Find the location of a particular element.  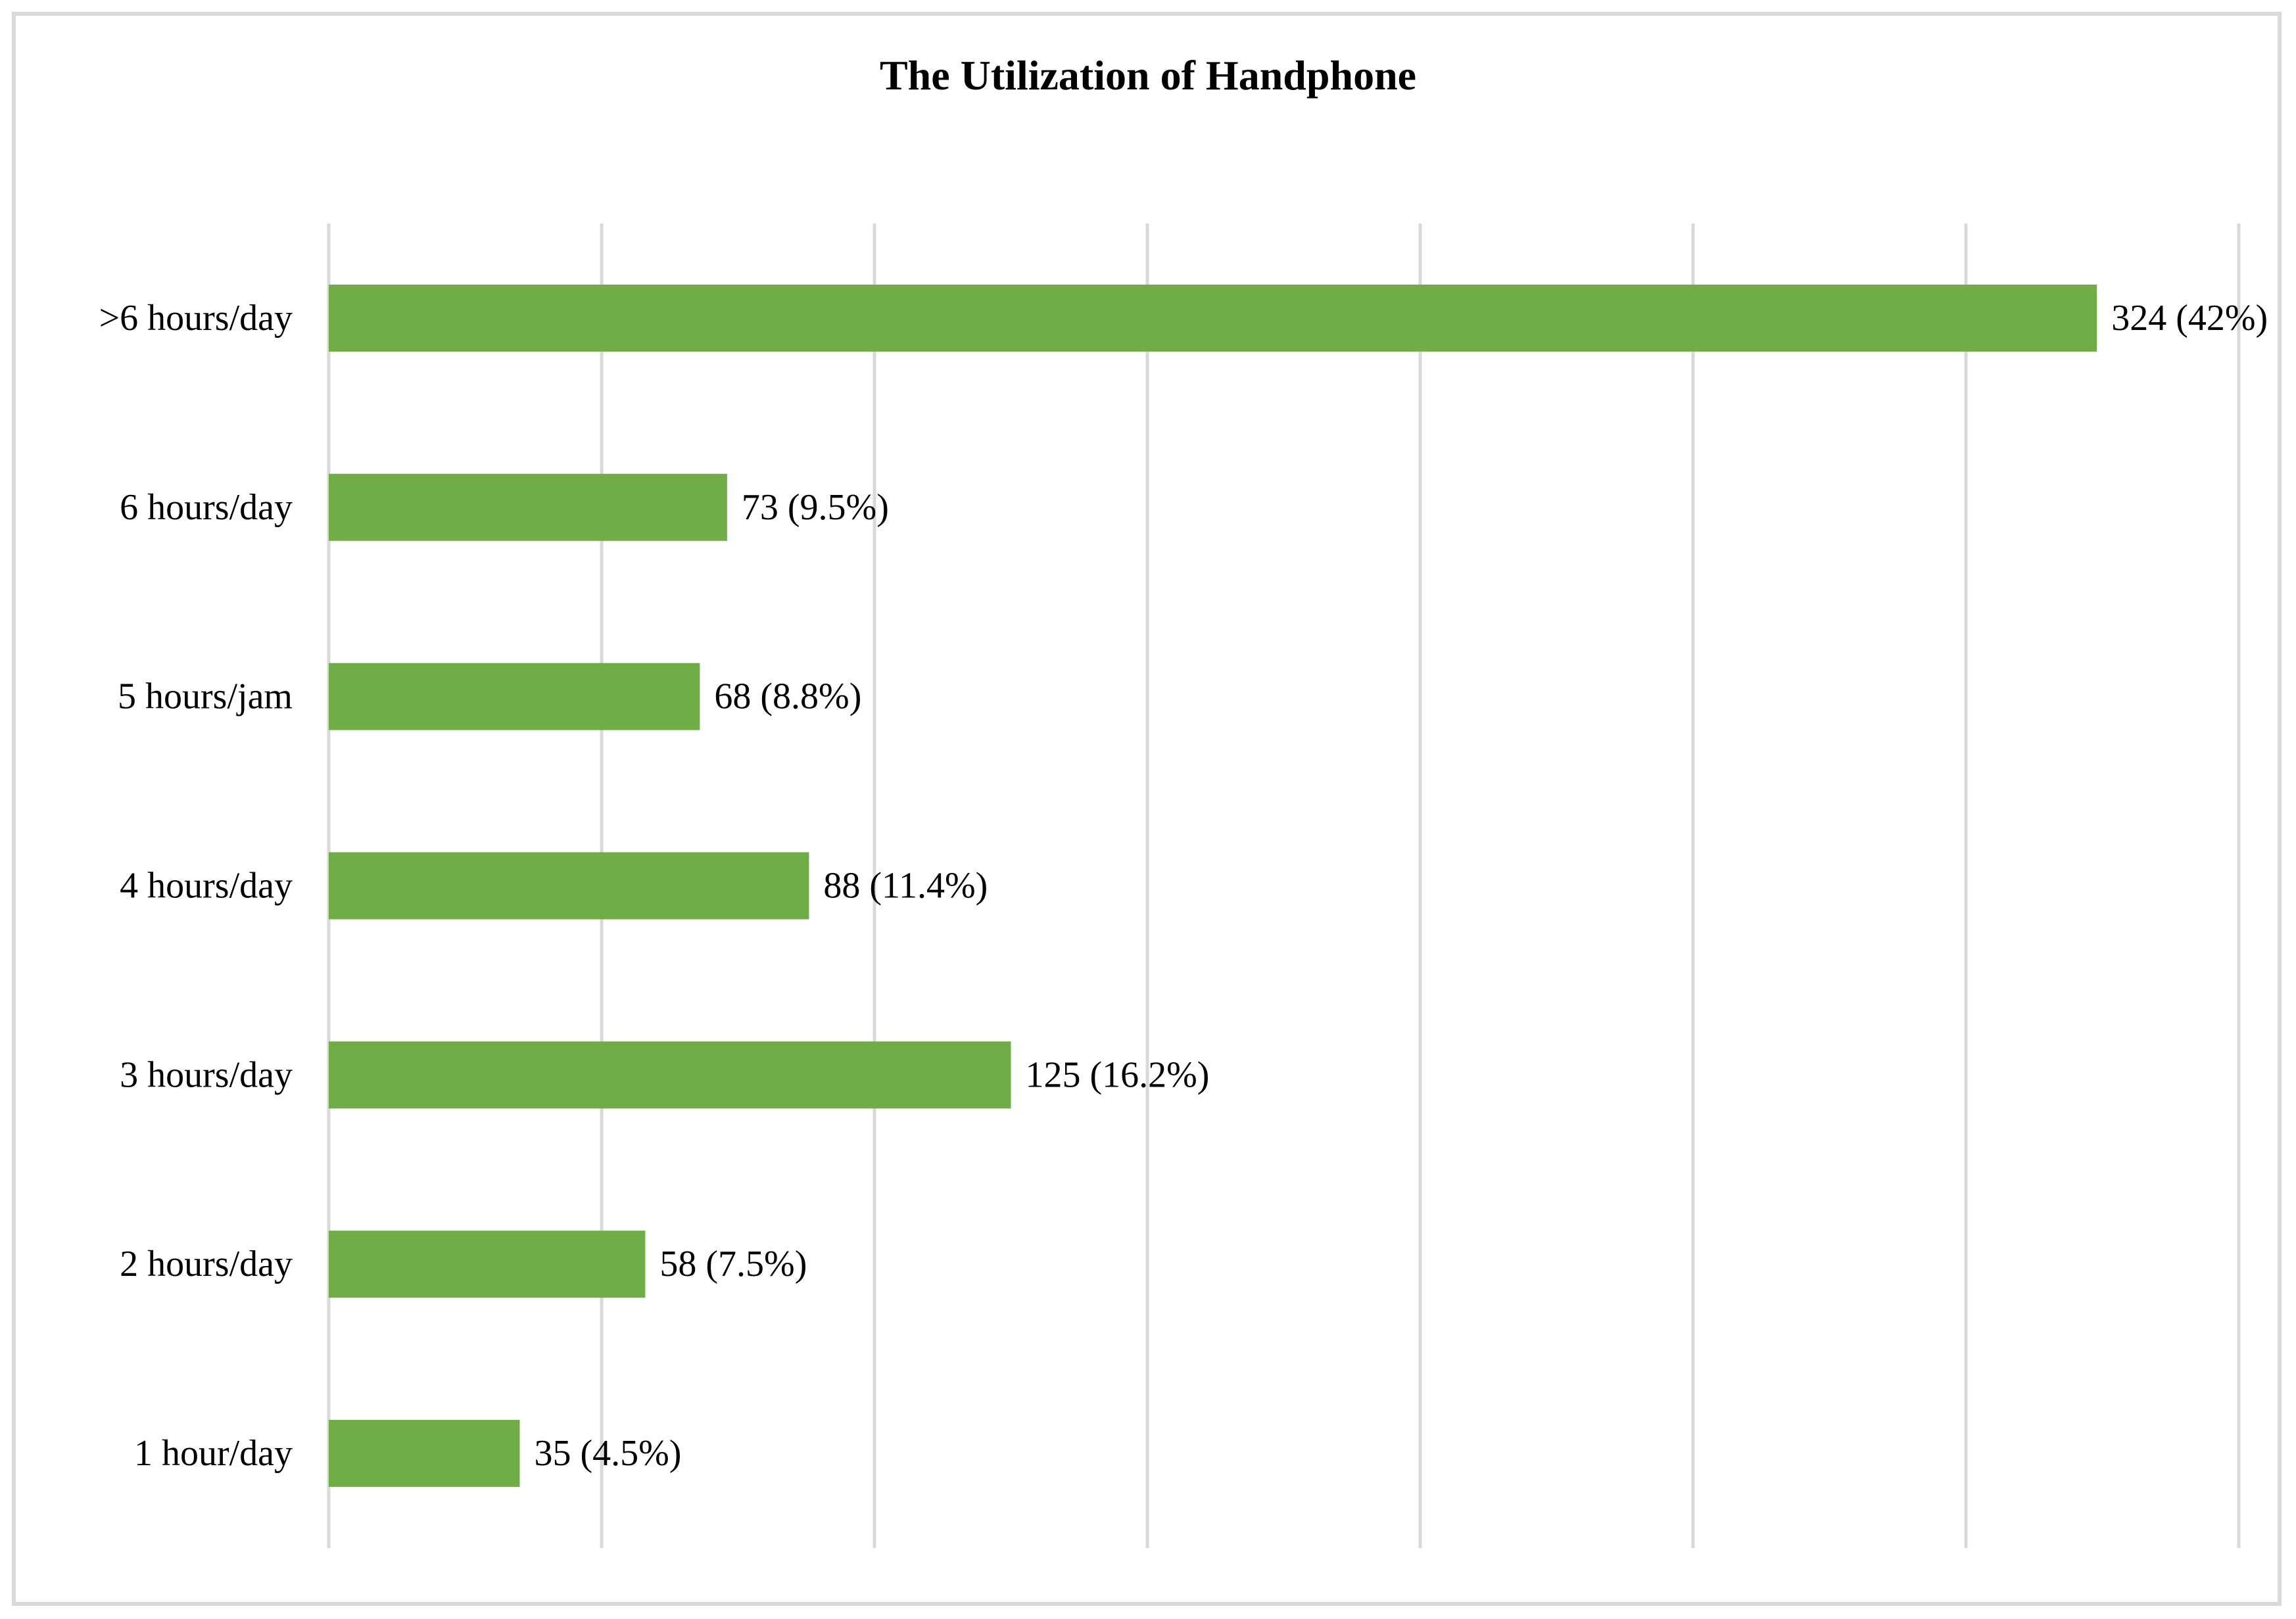

category-label: 4 hours/day is located at coordinates (206, 886).